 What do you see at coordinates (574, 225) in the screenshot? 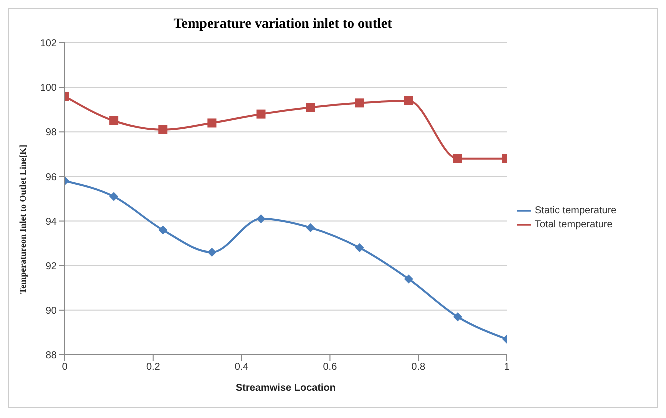
I see `legend-label: Total temperature` at bounding box center [574, 225].